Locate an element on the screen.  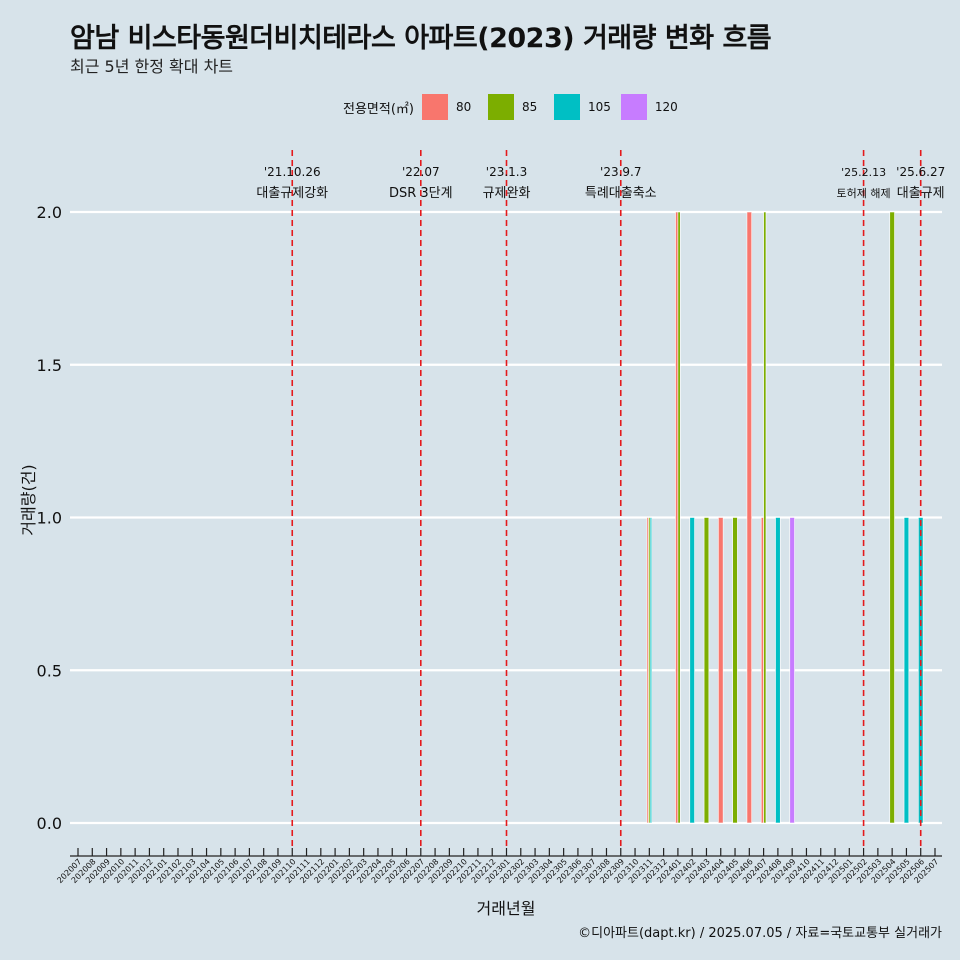
event-date-label: '25.6.27 is located at coordinates (920, 172).